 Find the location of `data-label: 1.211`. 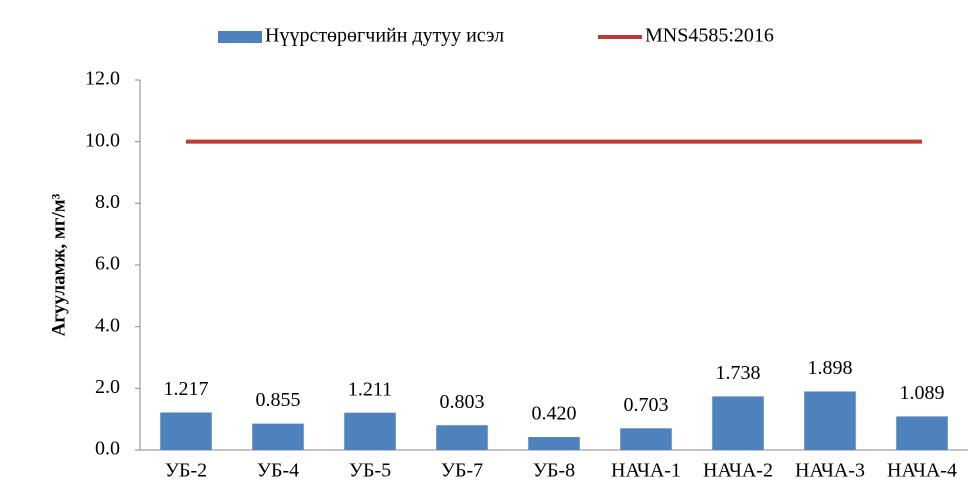

data-label: 1.211 is located at coordinates (370, 389).